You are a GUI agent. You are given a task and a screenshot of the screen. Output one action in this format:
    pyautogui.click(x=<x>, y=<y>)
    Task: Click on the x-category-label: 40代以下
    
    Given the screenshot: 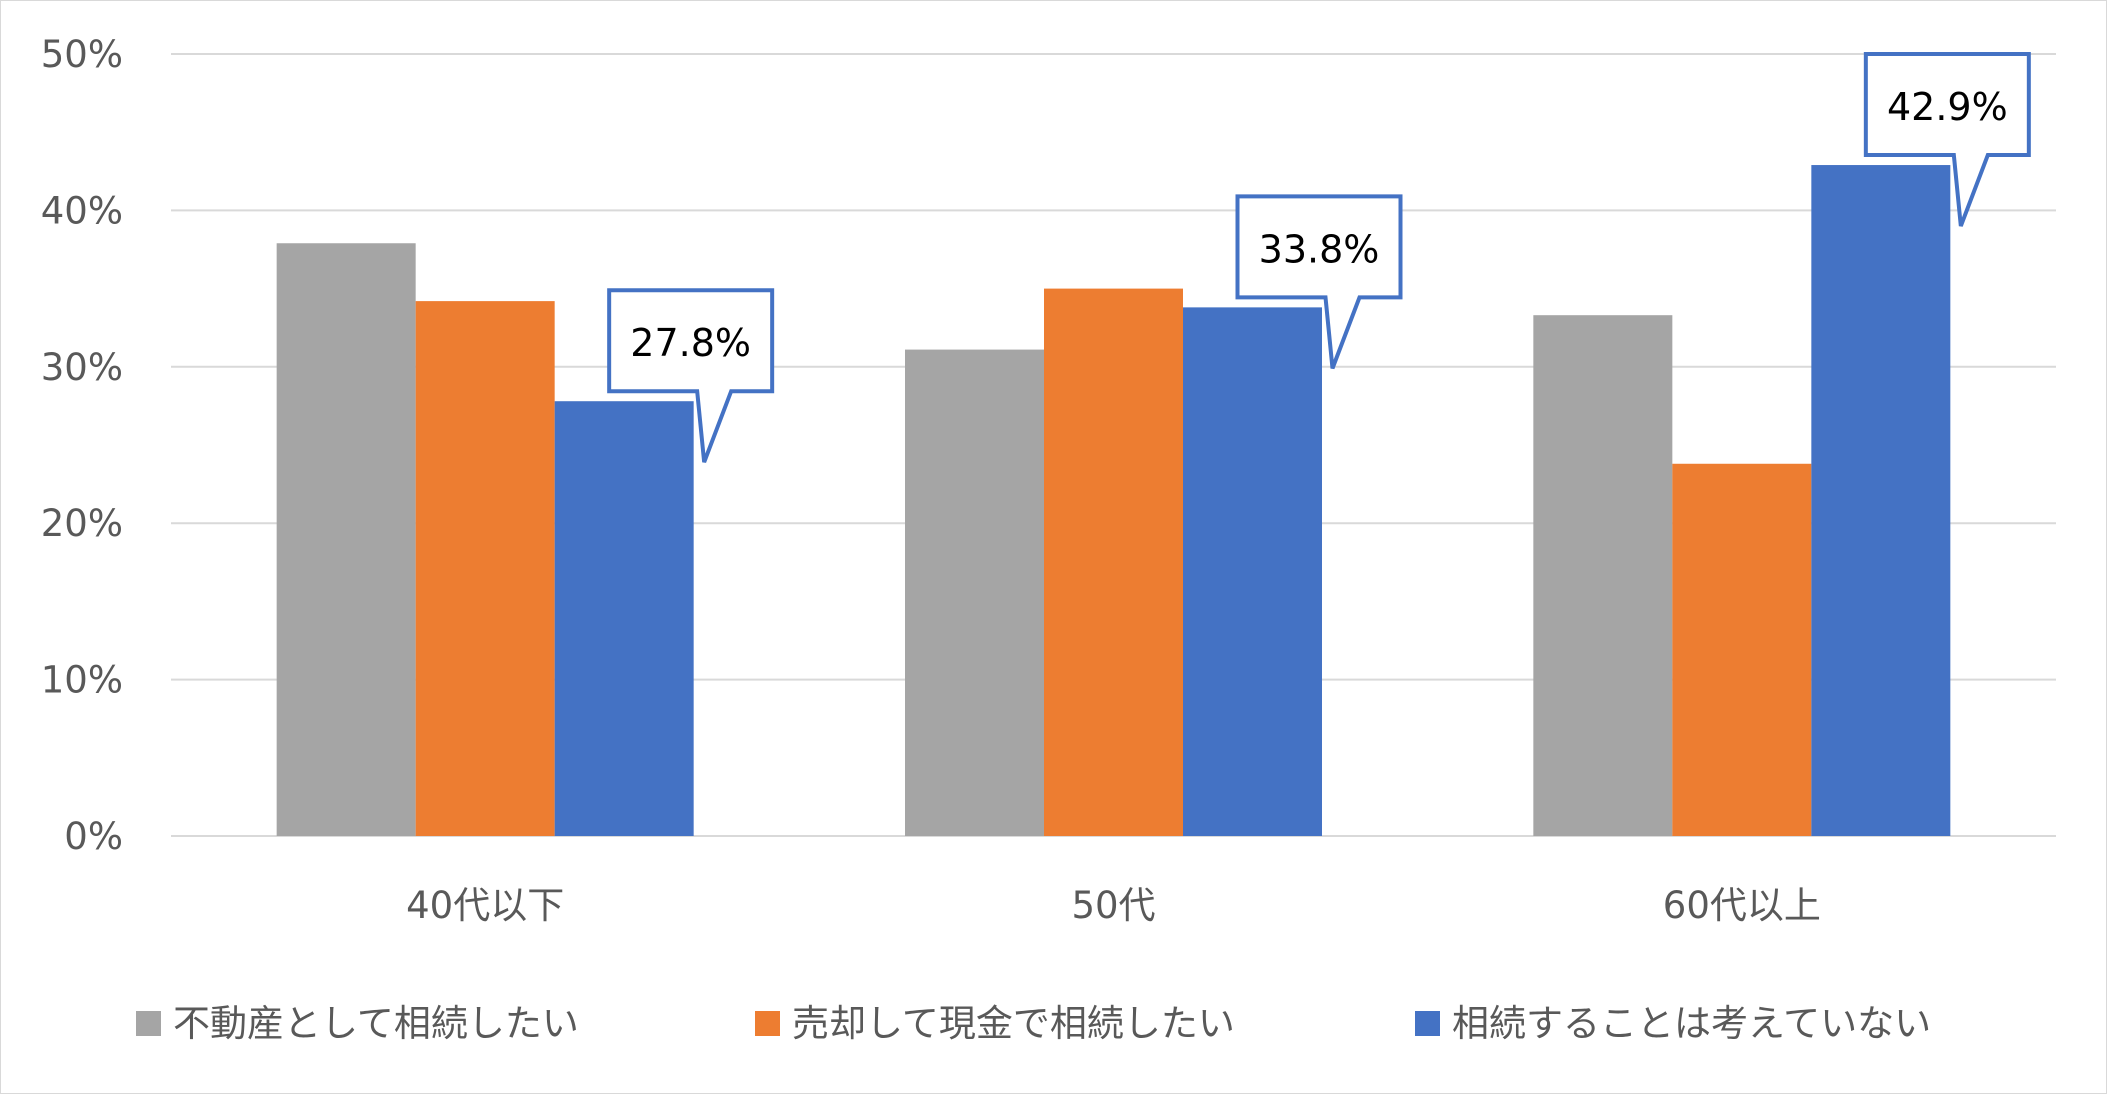 What is the action you would take?
    pyautogui.click(x=485, y=905)
    